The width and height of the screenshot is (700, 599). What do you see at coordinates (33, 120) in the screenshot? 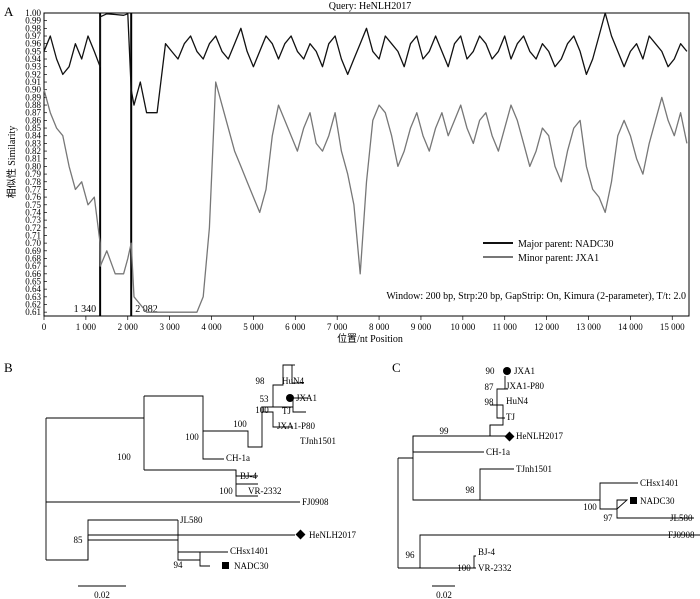
I see `y-tick-label: 0.86` at bounding box center [33, 120].